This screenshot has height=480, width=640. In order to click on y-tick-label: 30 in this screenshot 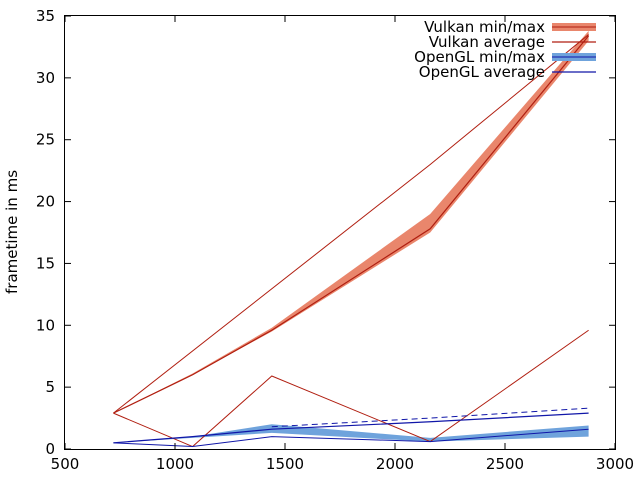, I will do `click(45, 78)`.